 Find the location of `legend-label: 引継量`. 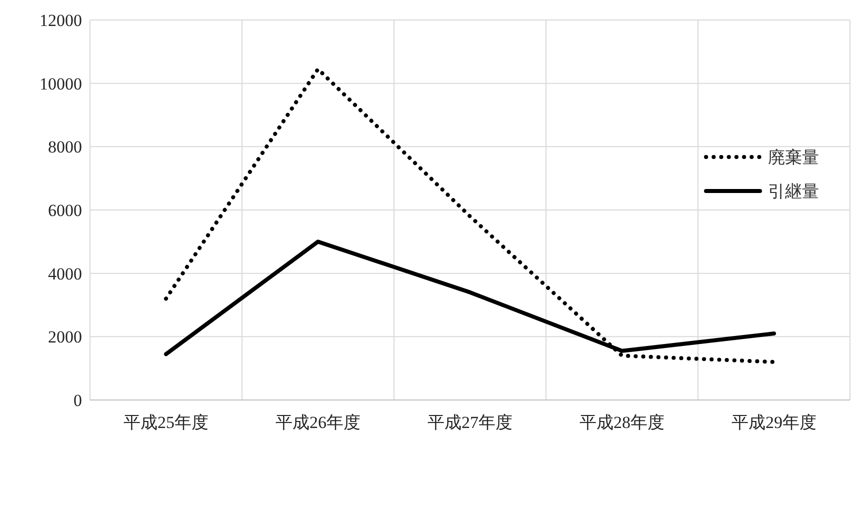

legend-label: 引継量 is located at coordinates (793, 191).